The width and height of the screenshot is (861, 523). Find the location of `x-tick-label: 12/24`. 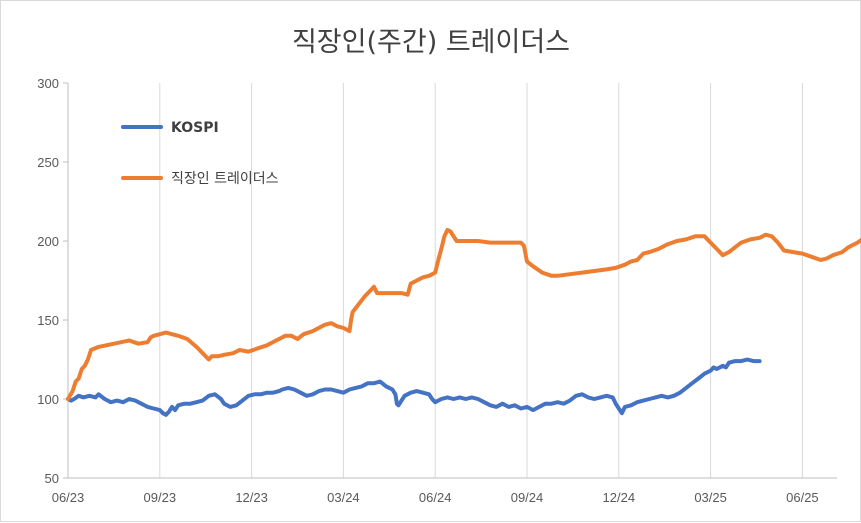

x-tick-label: 12/24 is located at coordinates (619, 497).